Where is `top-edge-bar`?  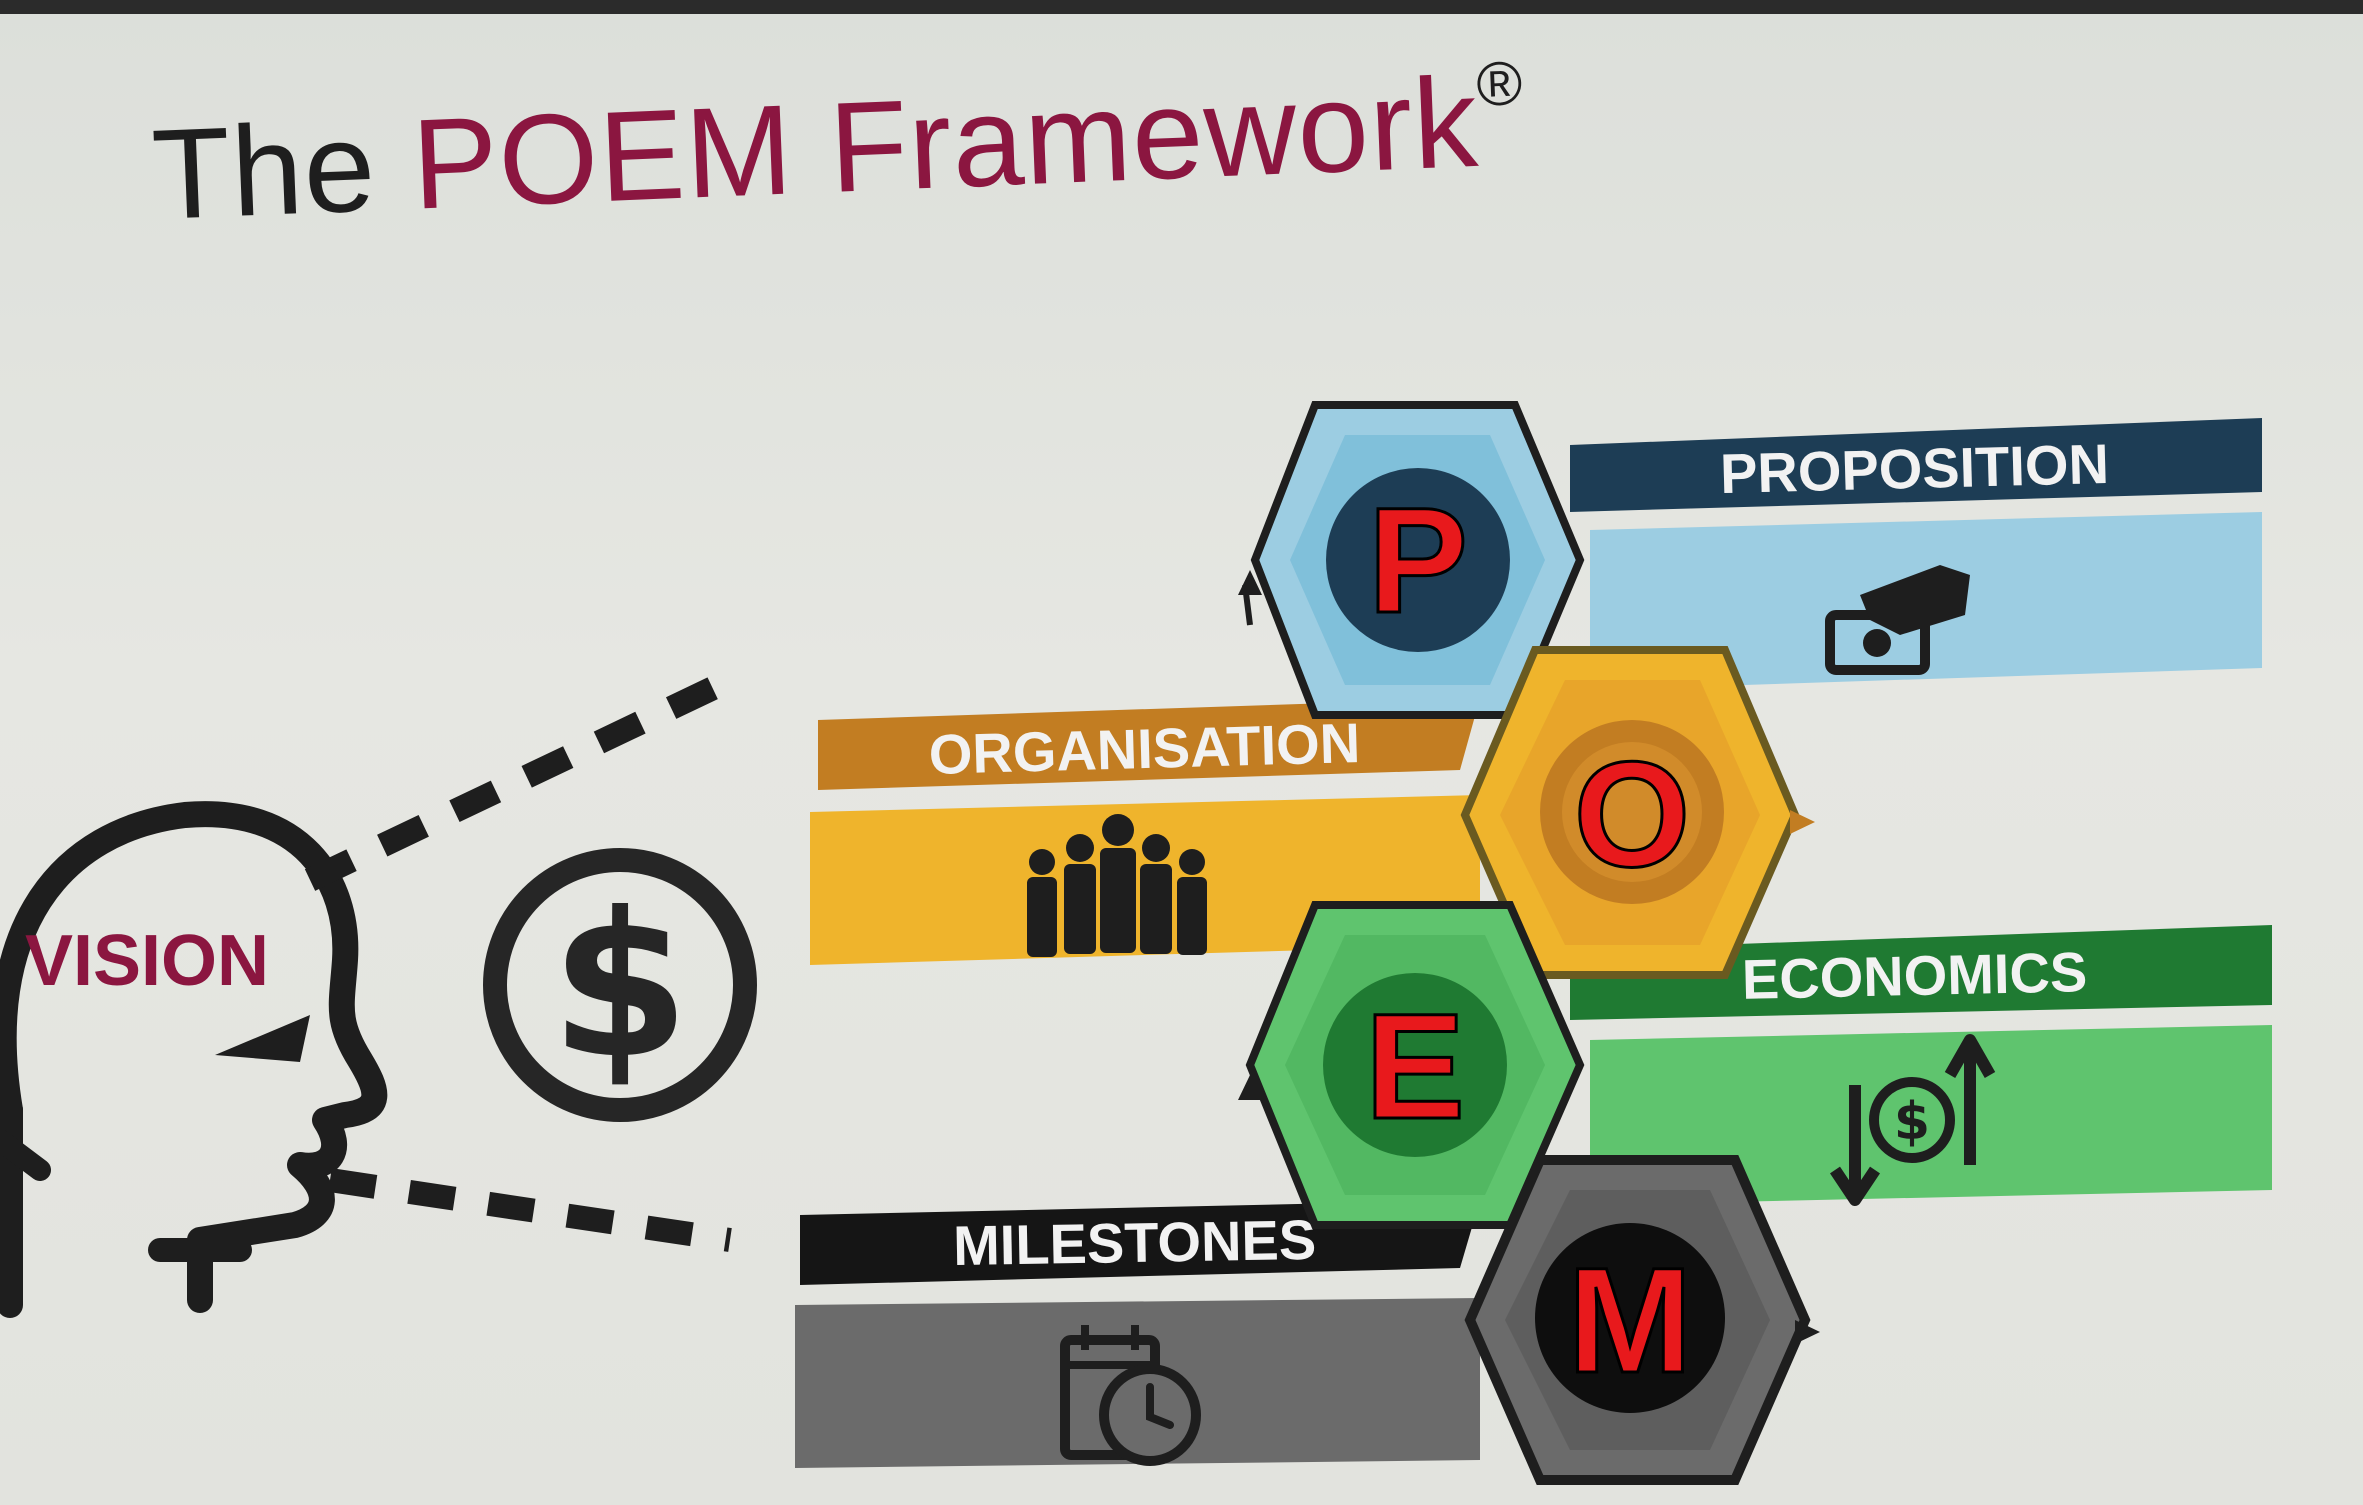
top-edge-bar is located at coordinates (1181, 7).